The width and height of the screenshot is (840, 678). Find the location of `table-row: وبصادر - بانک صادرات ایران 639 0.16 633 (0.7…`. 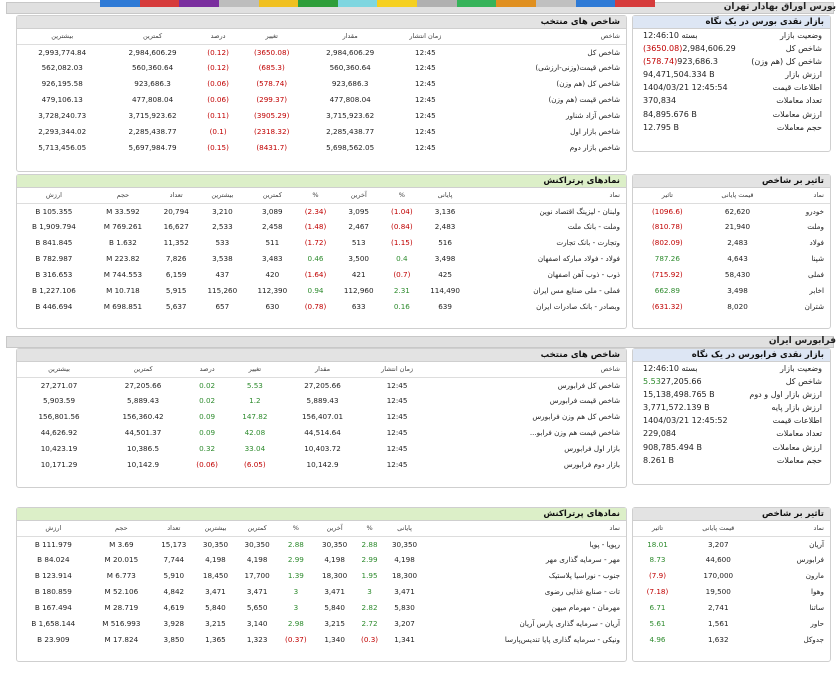

table-row: وبصادر - بانک صادرات ایران 639 0.16 633 (0.7… is located at coordinates (321, 306).